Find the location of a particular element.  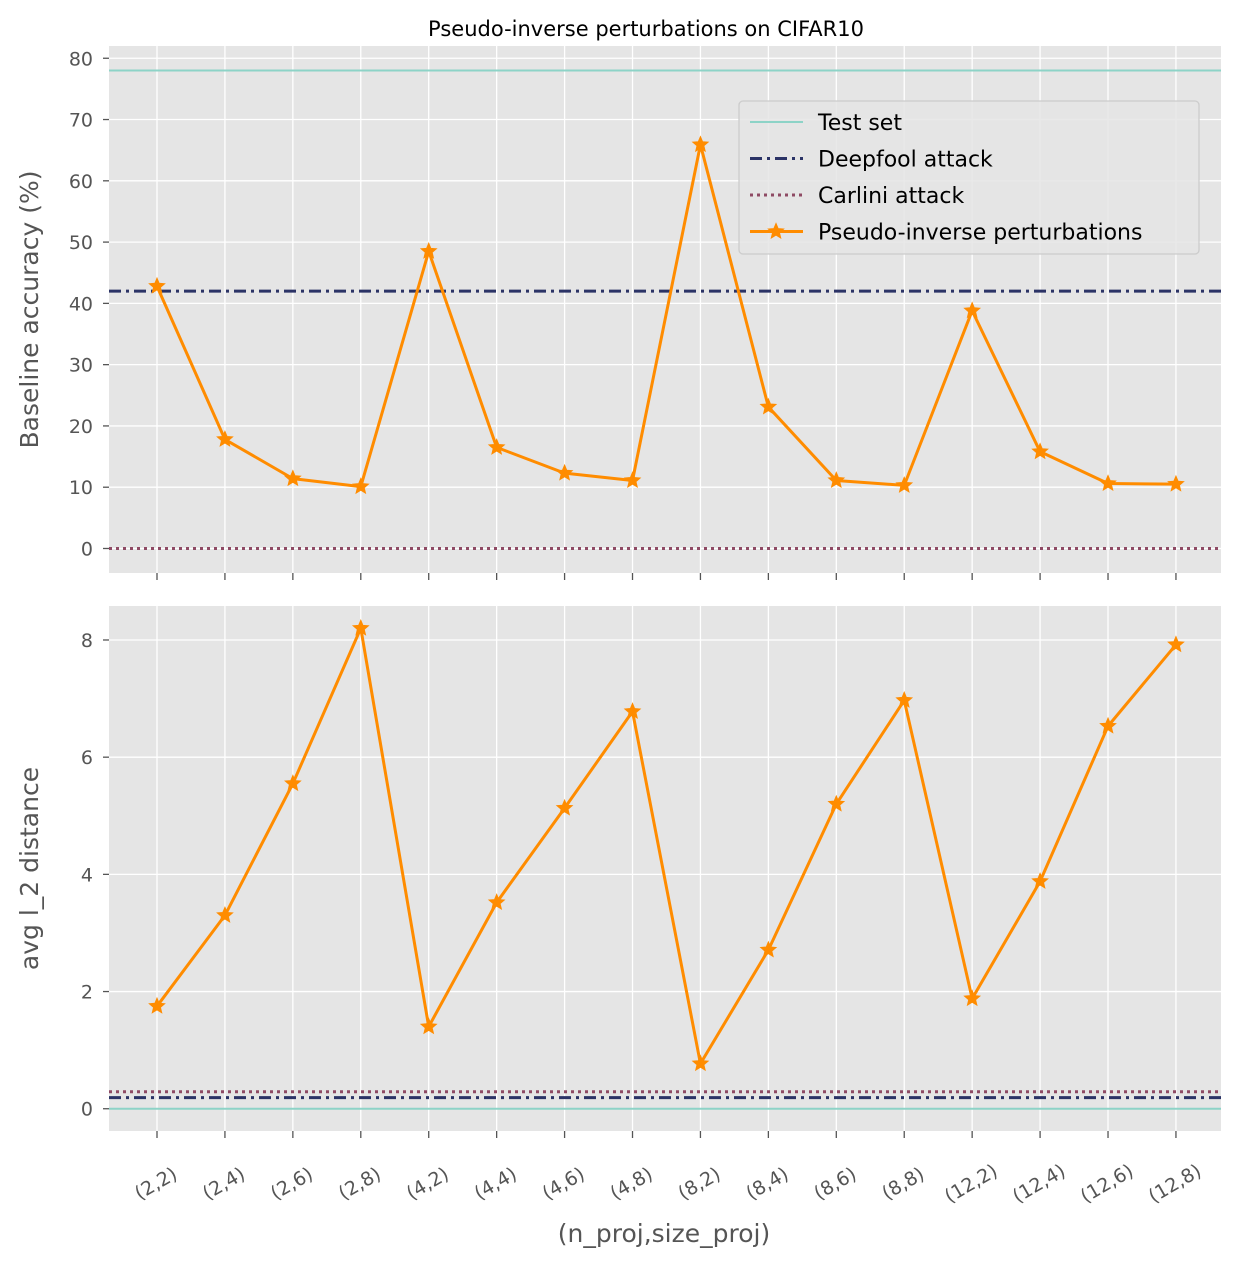

x-tick-label: (2,6) is located at coordinates (292, 1184).